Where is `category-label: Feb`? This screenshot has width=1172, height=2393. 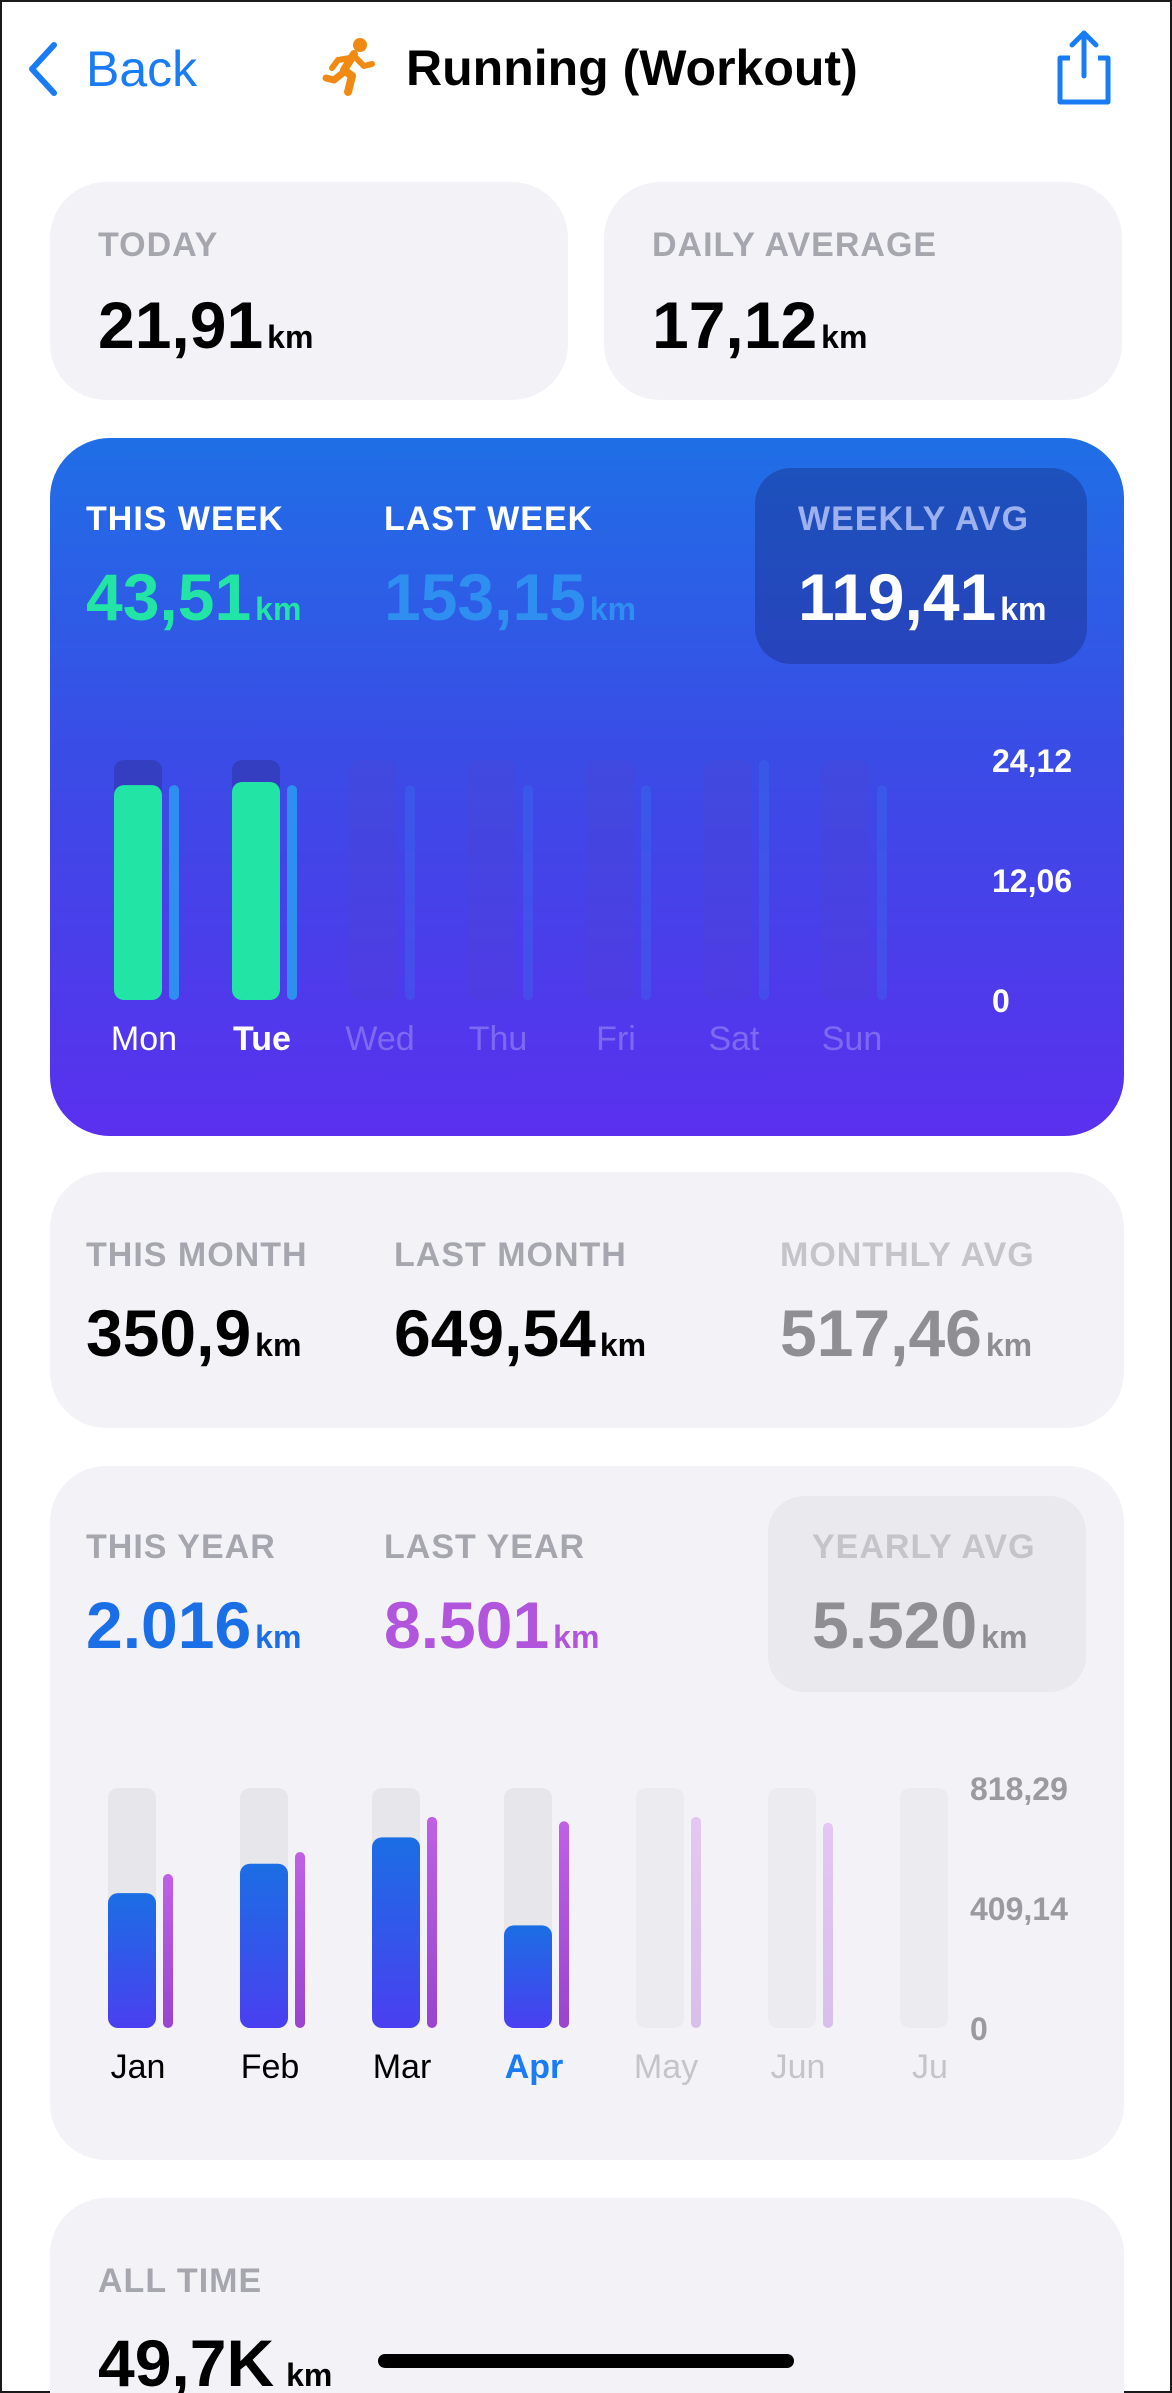
category-label: Feb is located at coordinates (270, 2067).